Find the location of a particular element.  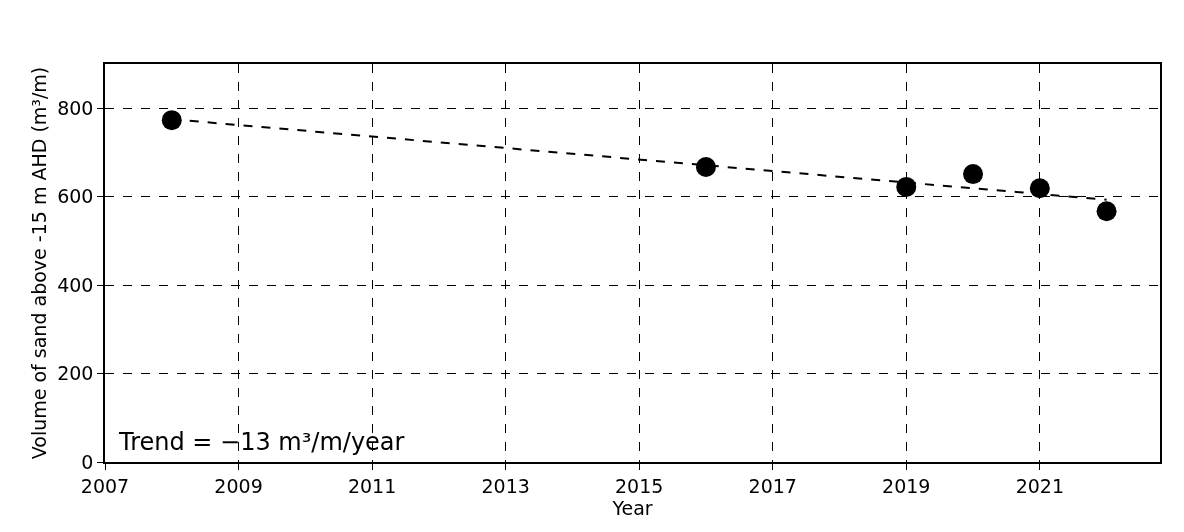

x-tick-label: 2009 is located at coordinates (238, 485).